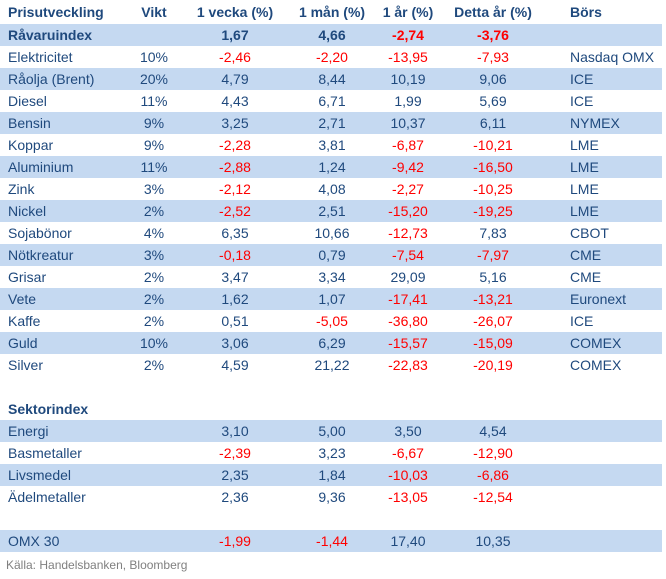  I want to click on year-cell: 1,99, so click(408, 101).